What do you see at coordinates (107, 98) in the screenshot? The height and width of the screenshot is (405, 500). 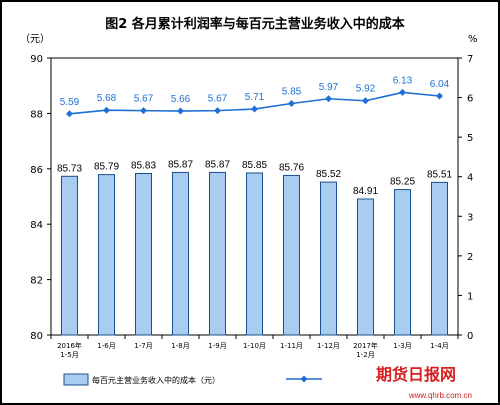 I see `line-data-label: 5.68` at bounding box center [107, 98].